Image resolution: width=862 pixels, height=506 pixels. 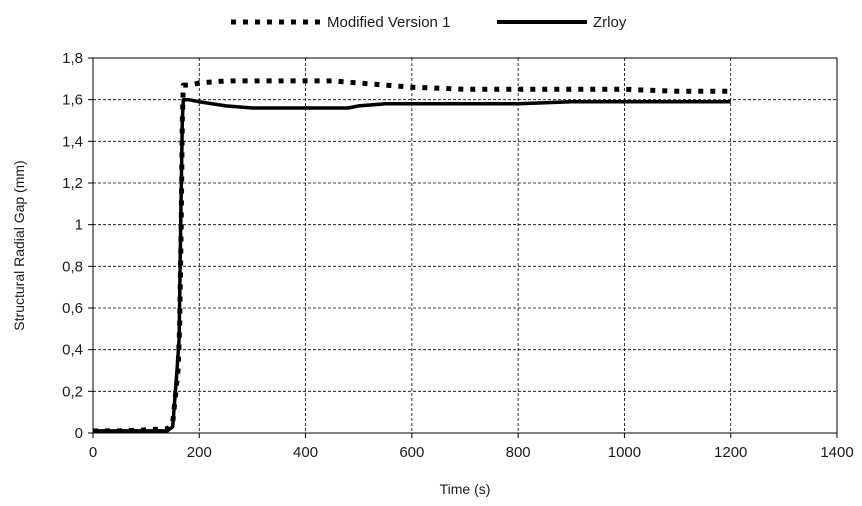 I want to click on x-tick-label: 1400, so click(x=836, y=452).